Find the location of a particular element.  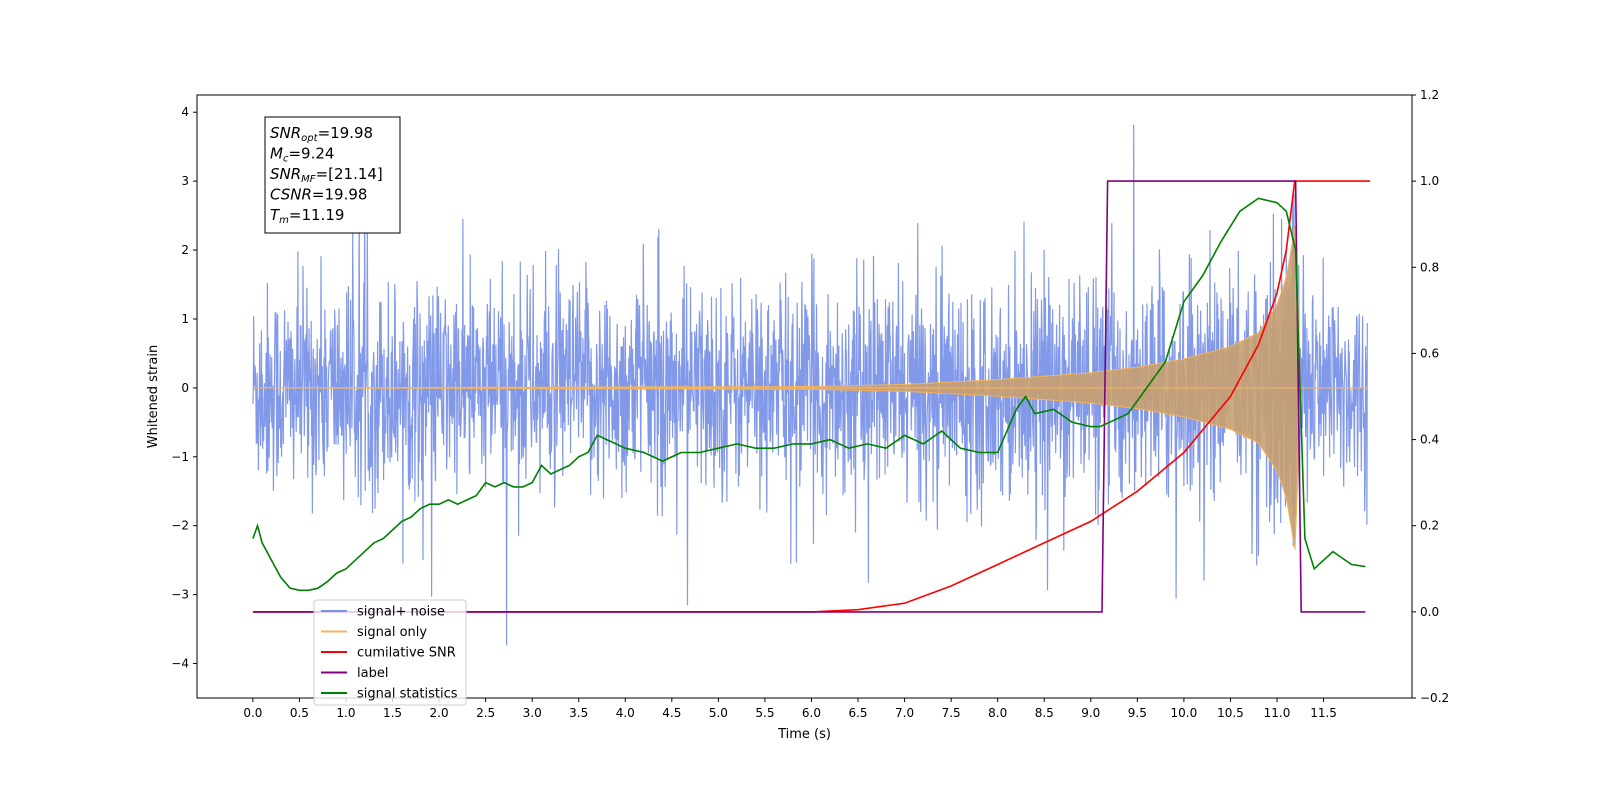

x-tick-label: 7.5 is located at coordinates (951, 713).